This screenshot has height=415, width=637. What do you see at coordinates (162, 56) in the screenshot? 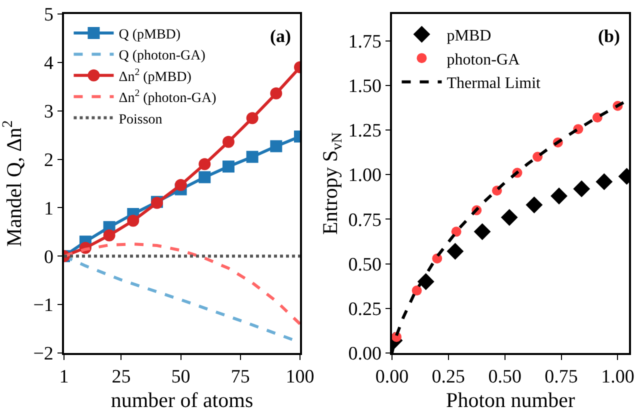
I see `legend-label: Q (photon-GA)` at bounding box center [162, 56].